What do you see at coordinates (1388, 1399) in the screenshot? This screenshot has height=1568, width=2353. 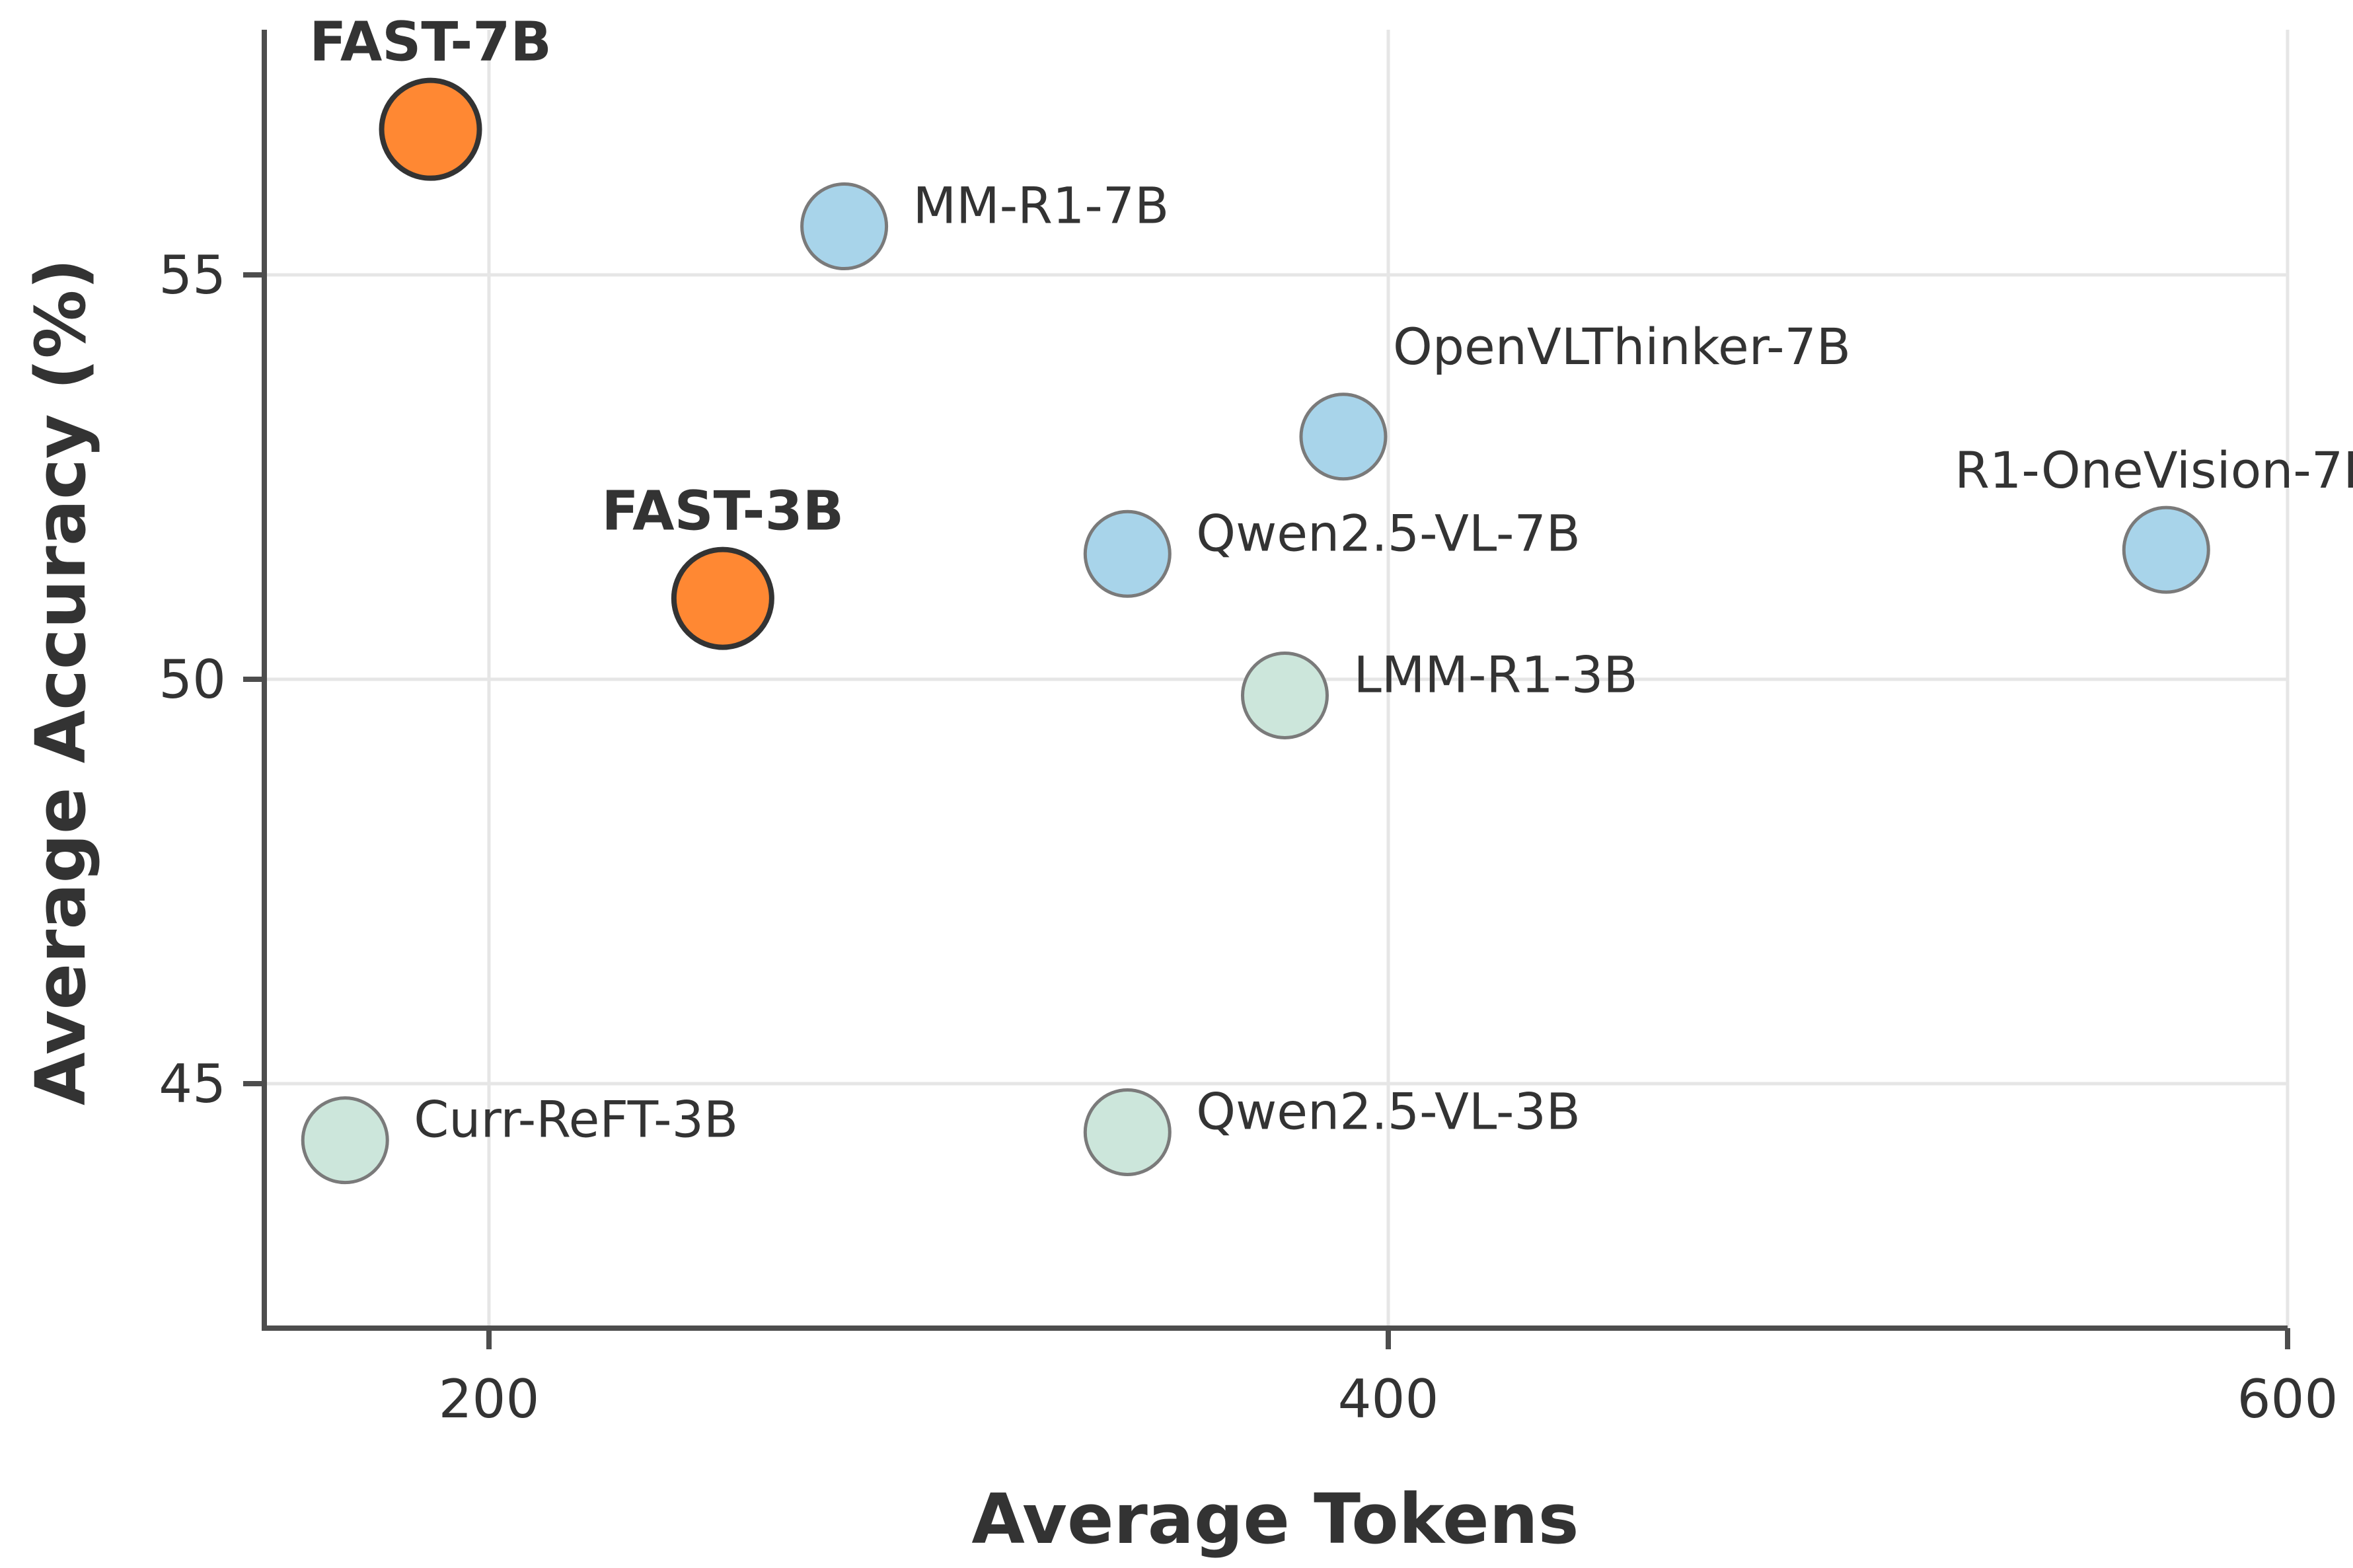 I see `x-tick-label-400: 400` at bounding box center [1388, 1399].